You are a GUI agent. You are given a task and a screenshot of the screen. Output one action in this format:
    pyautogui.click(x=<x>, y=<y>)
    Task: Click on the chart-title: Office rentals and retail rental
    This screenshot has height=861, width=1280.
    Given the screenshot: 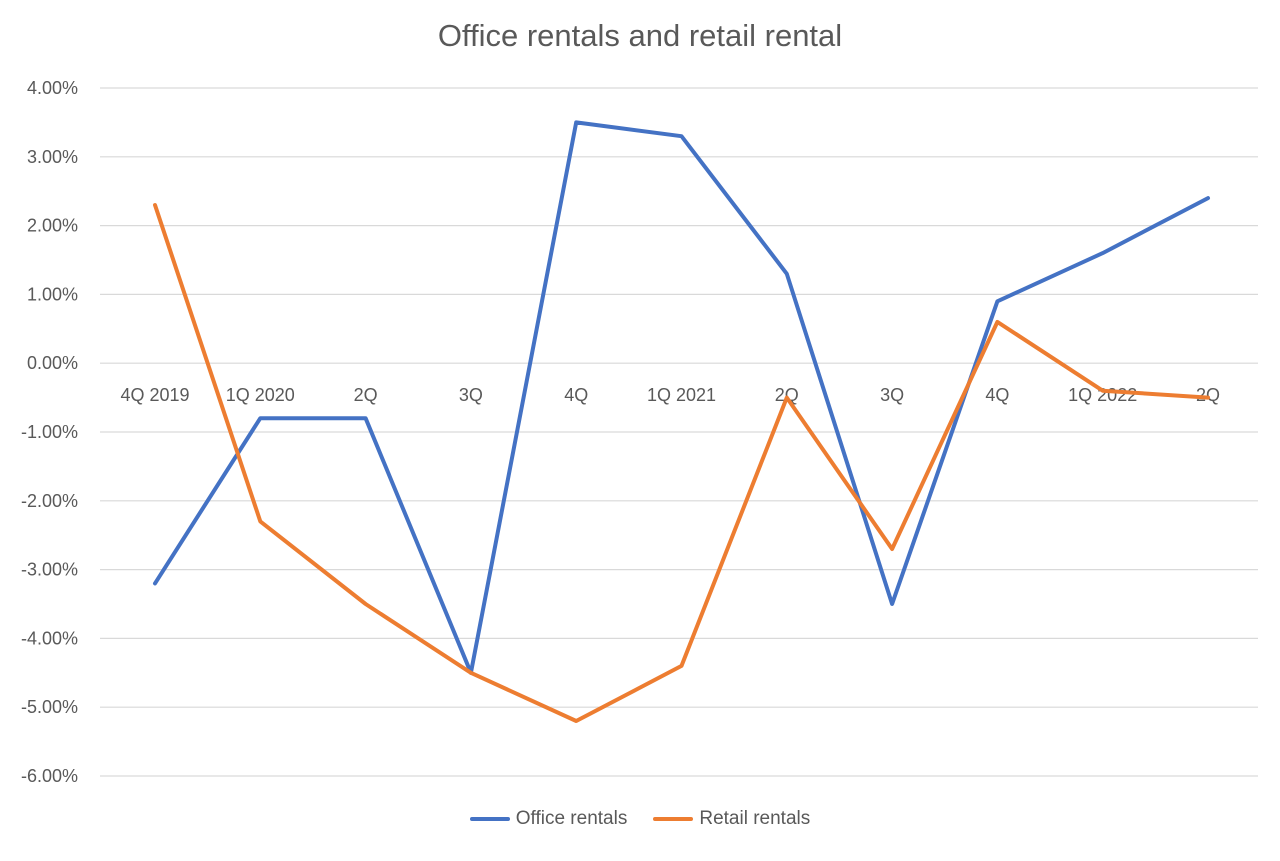 What is the action you would take?
    pyautogui.click(x=640, y=35)
    